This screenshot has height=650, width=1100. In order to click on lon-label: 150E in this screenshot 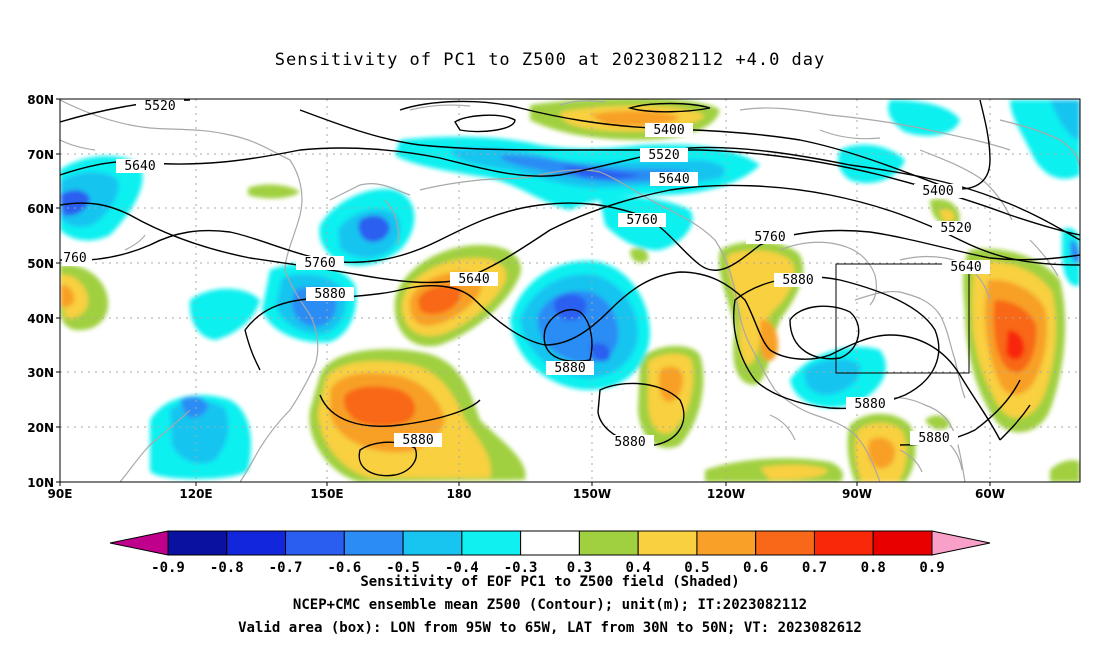, I will do `click(326, 494)`.